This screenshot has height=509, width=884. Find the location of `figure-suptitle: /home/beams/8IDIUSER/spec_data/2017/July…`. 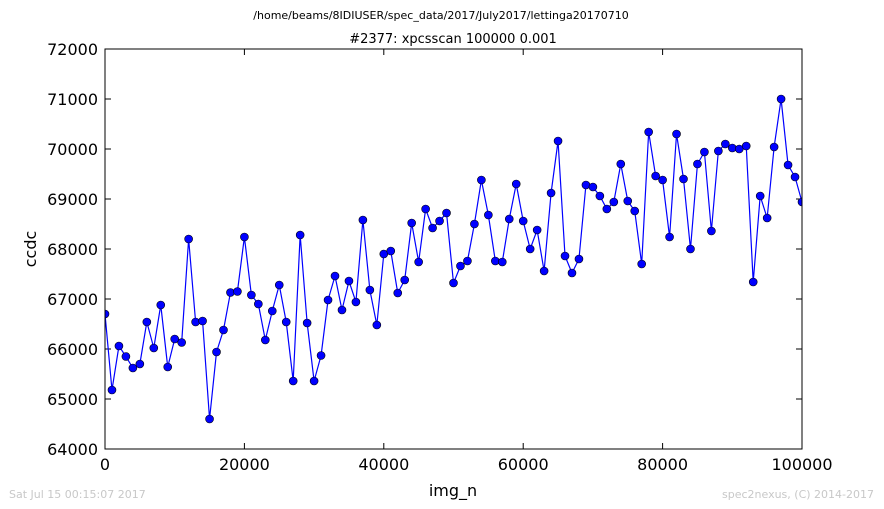

figure-suptitle: /home/beams/8IDIUSER/spec_data/2017/July… is located at coordinates (440, 15).